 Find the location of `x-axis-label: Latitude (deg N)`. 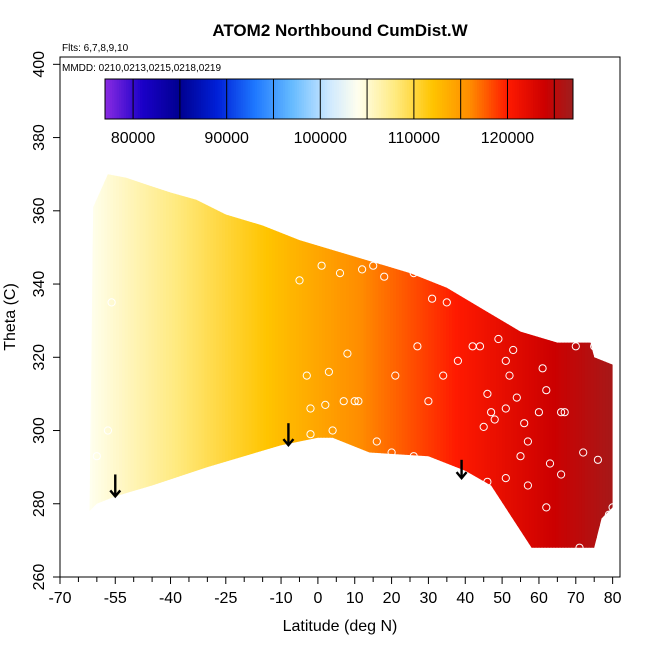

x-axis-label: Latitude (deg N) is located at coordinates (340, 626).